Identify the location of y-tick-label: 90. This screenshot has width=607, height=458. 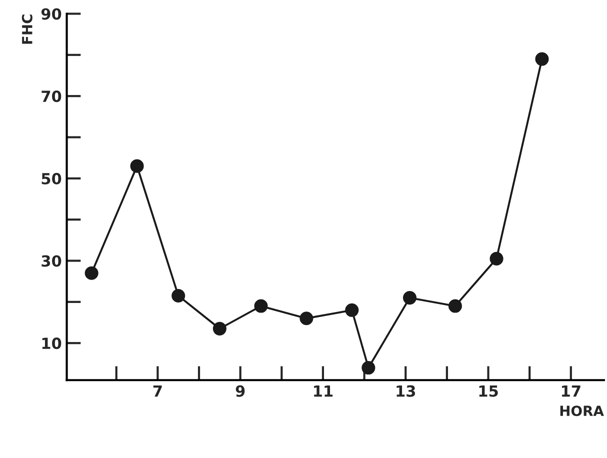
(51, 14).